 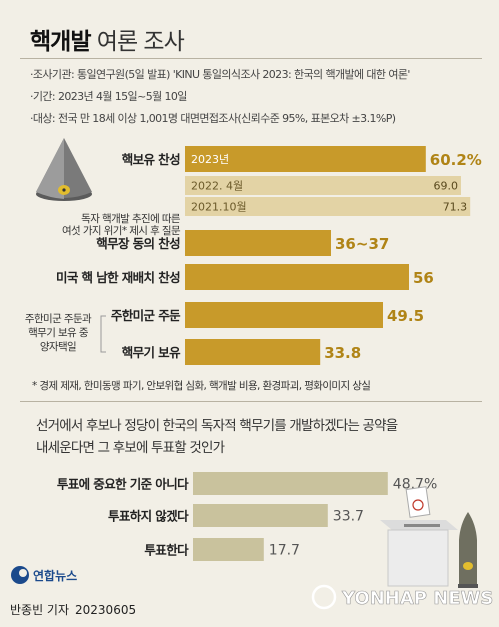 What do you see at coordinates (118, 277) in the screenshot?
I see `category-label: 미국 핵 남한 재배치 찬성` at bounding box center [118, 277].